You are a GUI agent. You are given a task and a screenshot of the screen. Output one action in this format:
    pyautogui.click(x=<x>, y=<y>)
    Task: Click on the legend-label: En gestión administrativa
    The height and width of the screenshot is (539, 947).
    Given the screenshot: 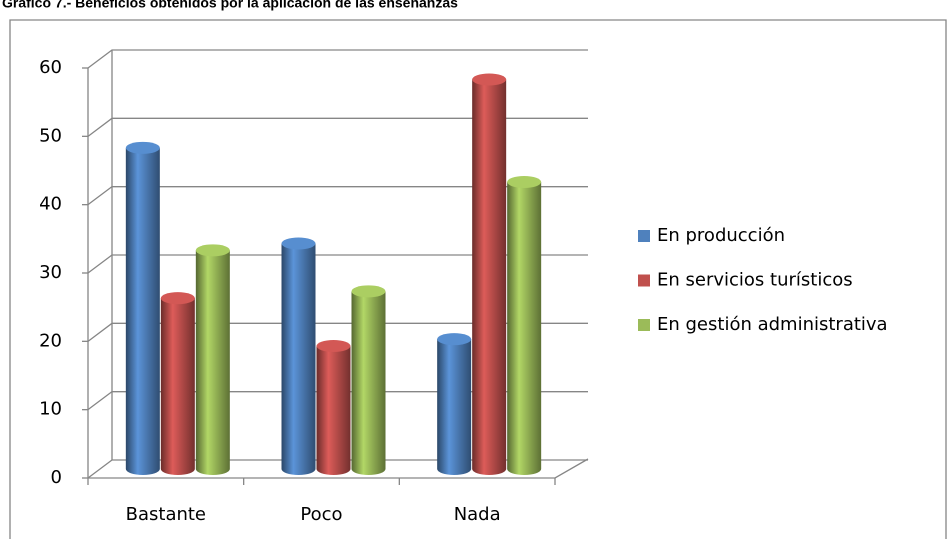 What is the action you would take?
    pyautogui.click(x=772, y=324)
    